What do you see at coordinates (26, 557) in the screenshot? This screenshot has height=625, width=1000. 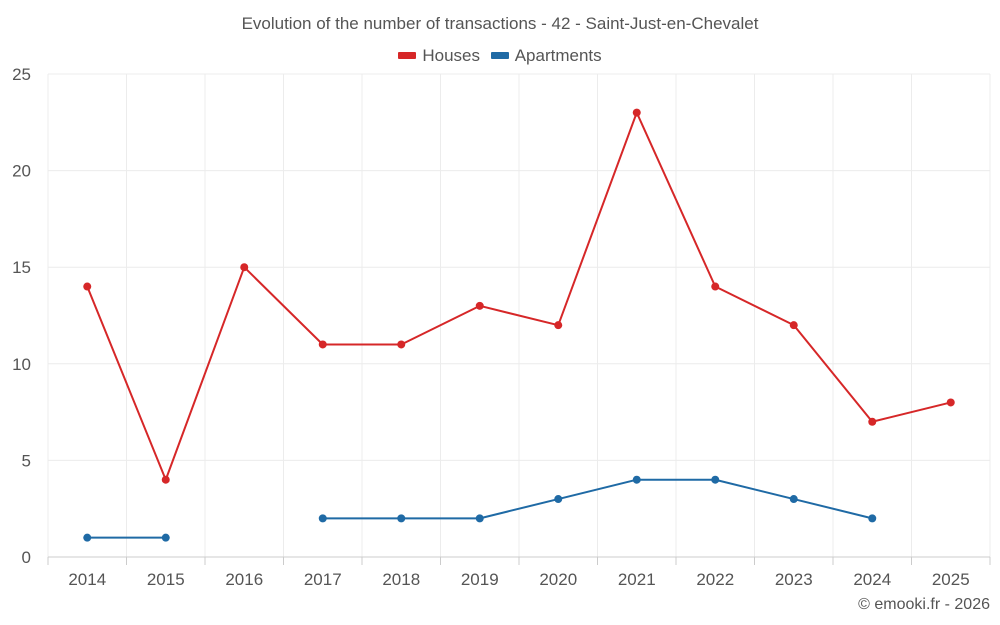 I see `y-tick-label: 0` at bounding box center [26, 557].